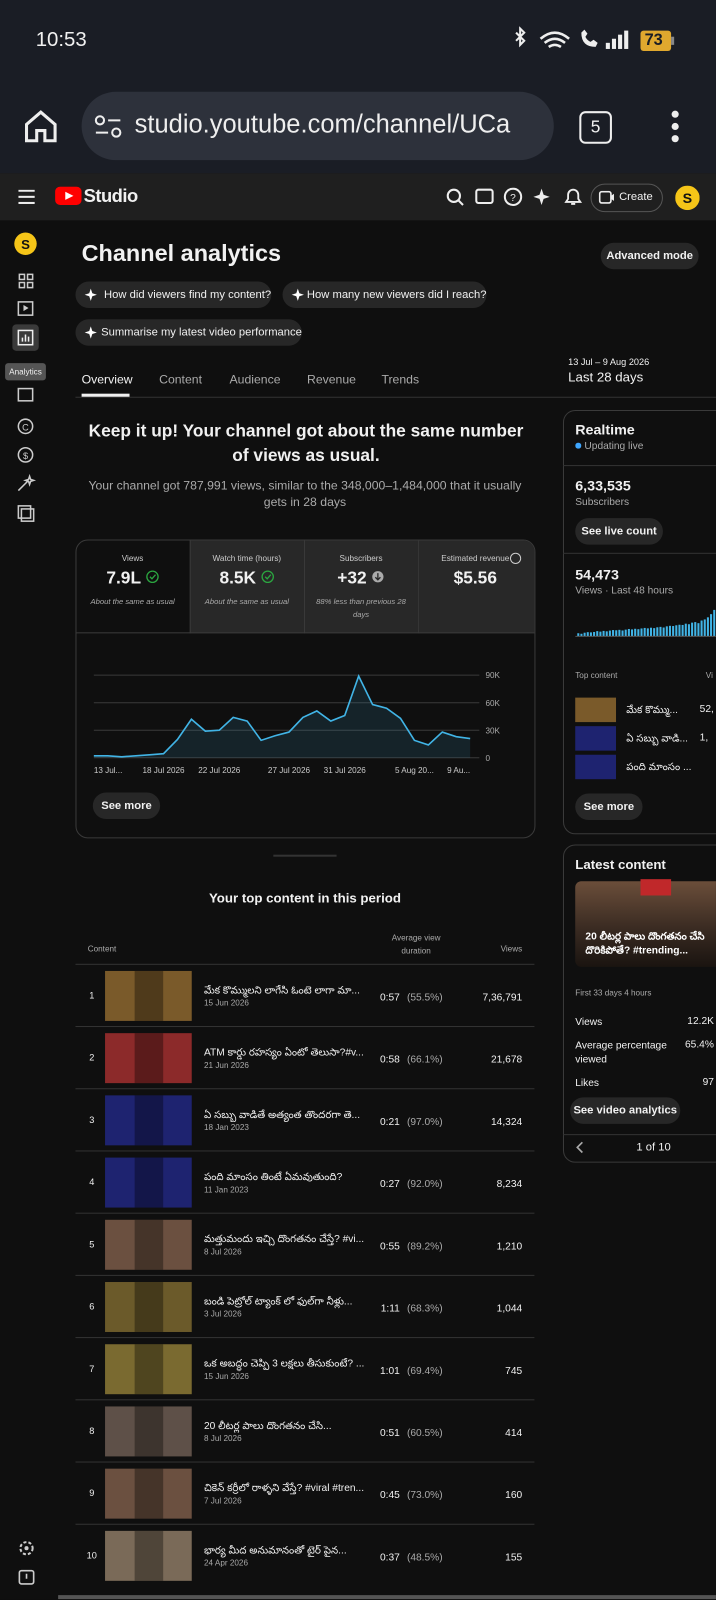  Describe the element at coordinates (514, 1558) in the screenshot. I see `views: 155` at that location.